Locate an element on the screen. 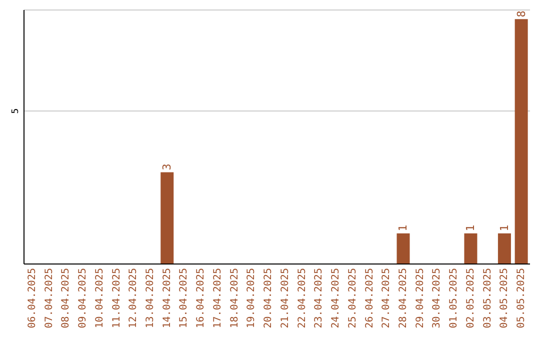 The height and width of the screenshot is (340, 540). x-tick-label: 30.04.2025 is located at coordinates (437, 298).